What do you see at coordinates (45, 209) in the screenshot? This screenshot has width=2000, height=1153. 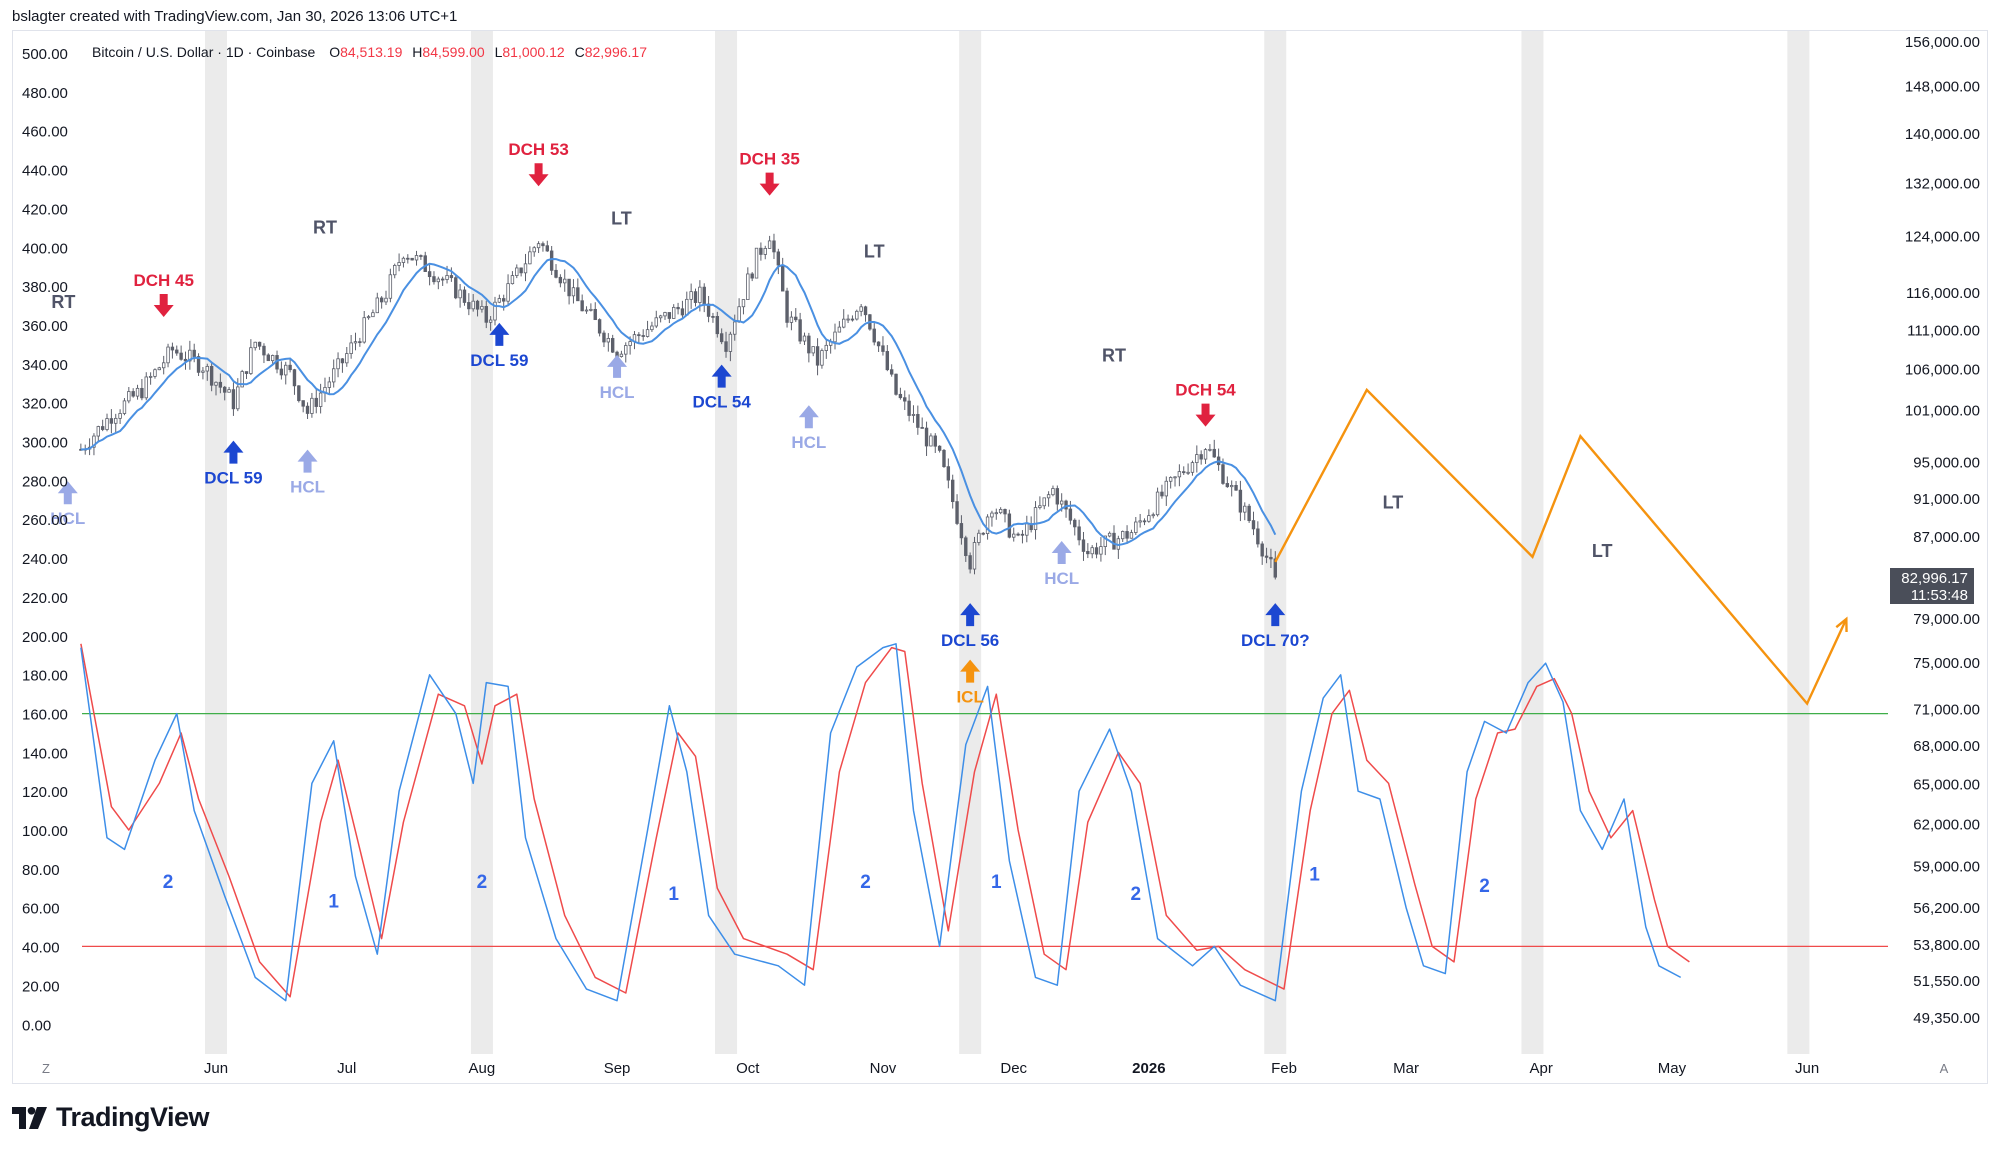 I see `left-axis-label: 420.00` at bounding box center [45, 209].